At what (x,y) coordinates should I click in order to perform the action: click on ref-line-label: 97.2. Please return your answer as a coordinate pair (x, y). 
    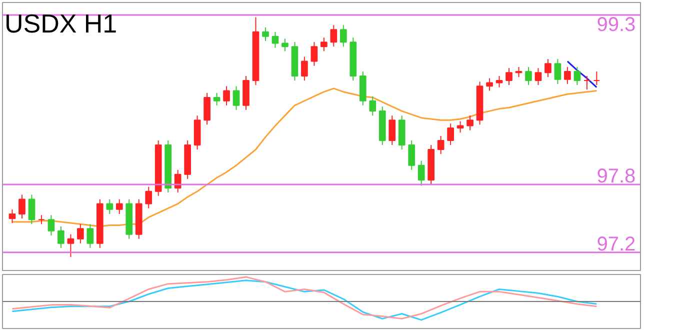
    Looking at the image, I should click on (616, 244).